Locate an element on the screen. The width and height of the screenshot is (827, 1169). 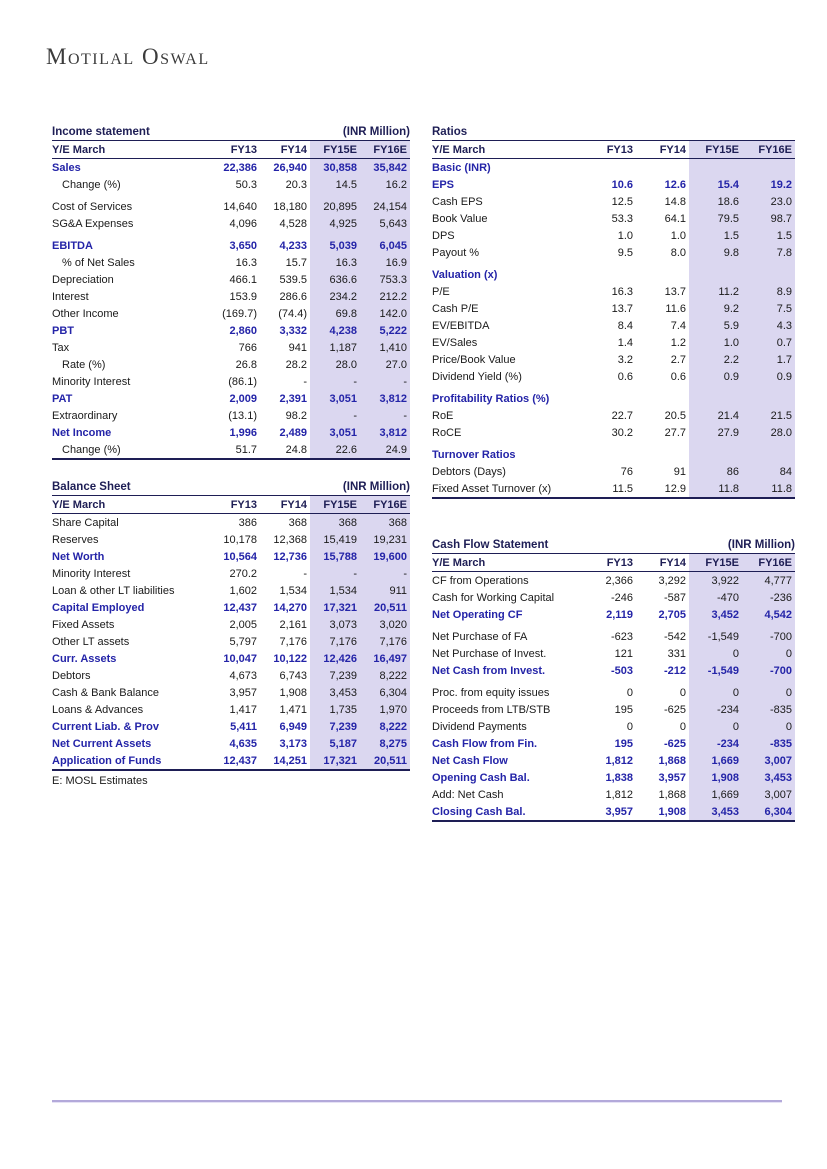
cell-value: -835 is located at coordinates (780, 743).